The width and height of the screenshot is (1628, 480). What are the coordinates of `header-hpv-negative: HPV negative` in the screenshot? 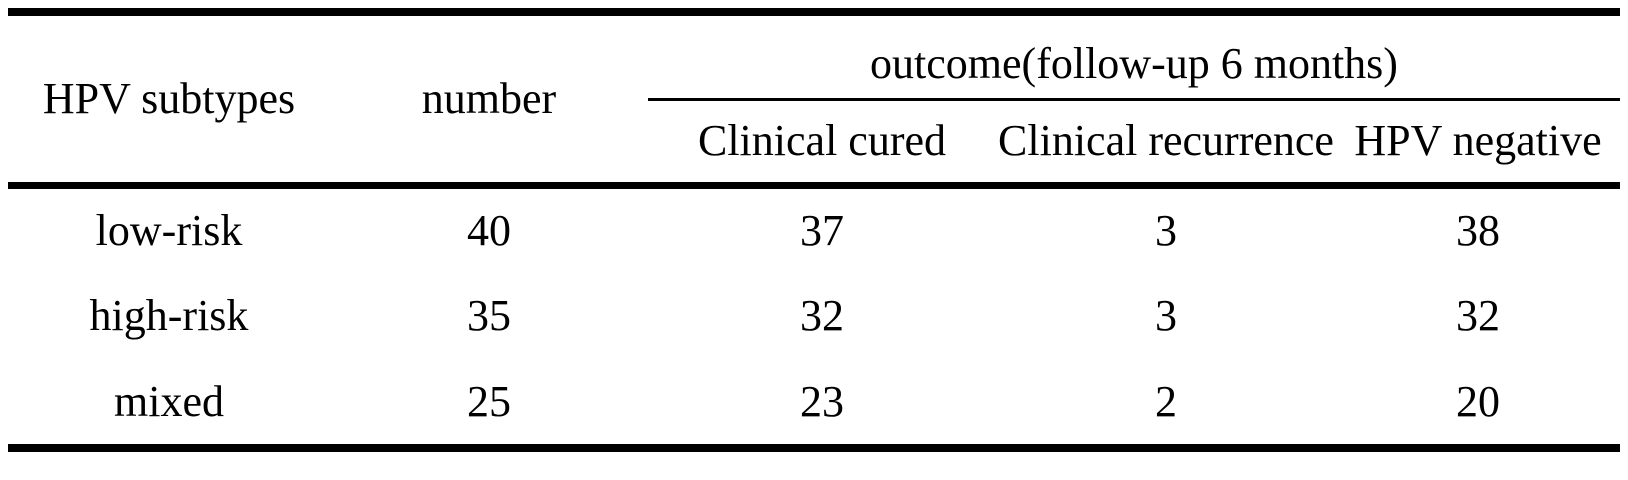 It's located at (1478, 144).